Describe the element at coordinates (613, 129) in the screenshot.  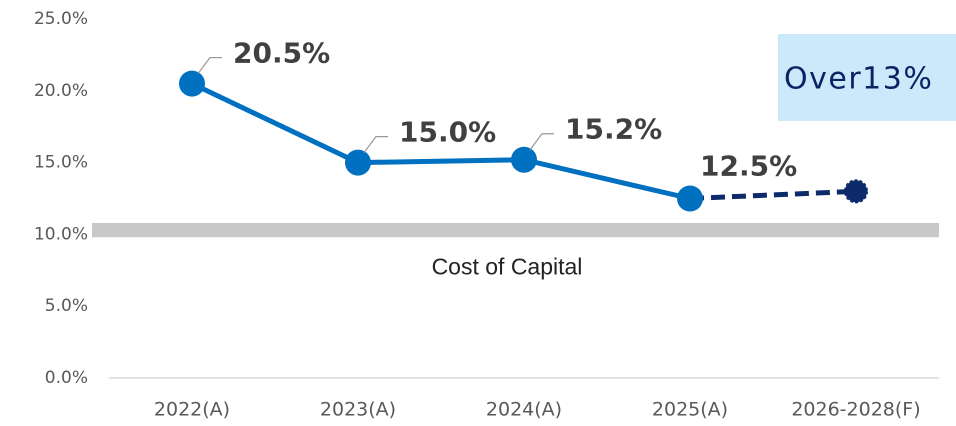
I see `value-label: 15.2%` at that location.